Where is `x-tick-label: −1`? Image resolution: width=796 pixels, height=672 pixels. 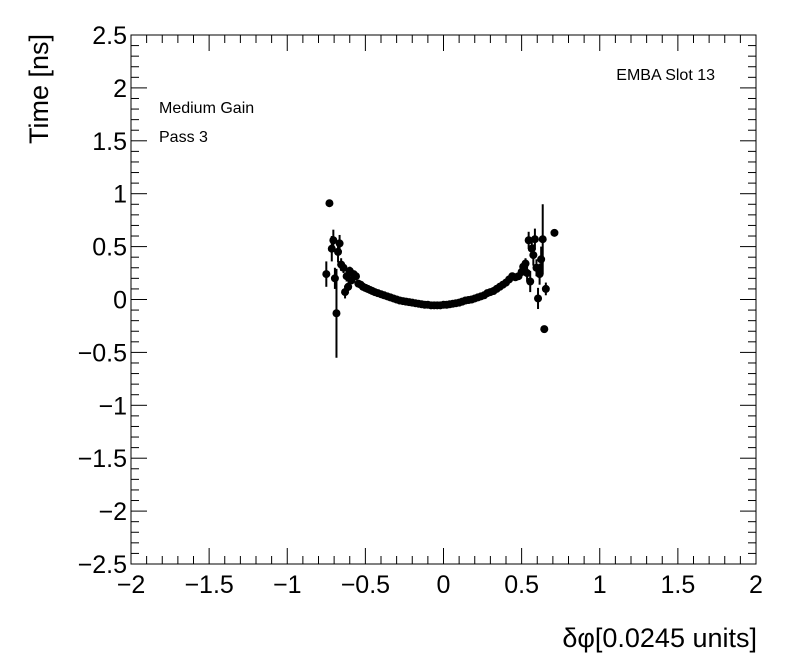 x-tick-label: −1 is located at coordinates (287, 585).